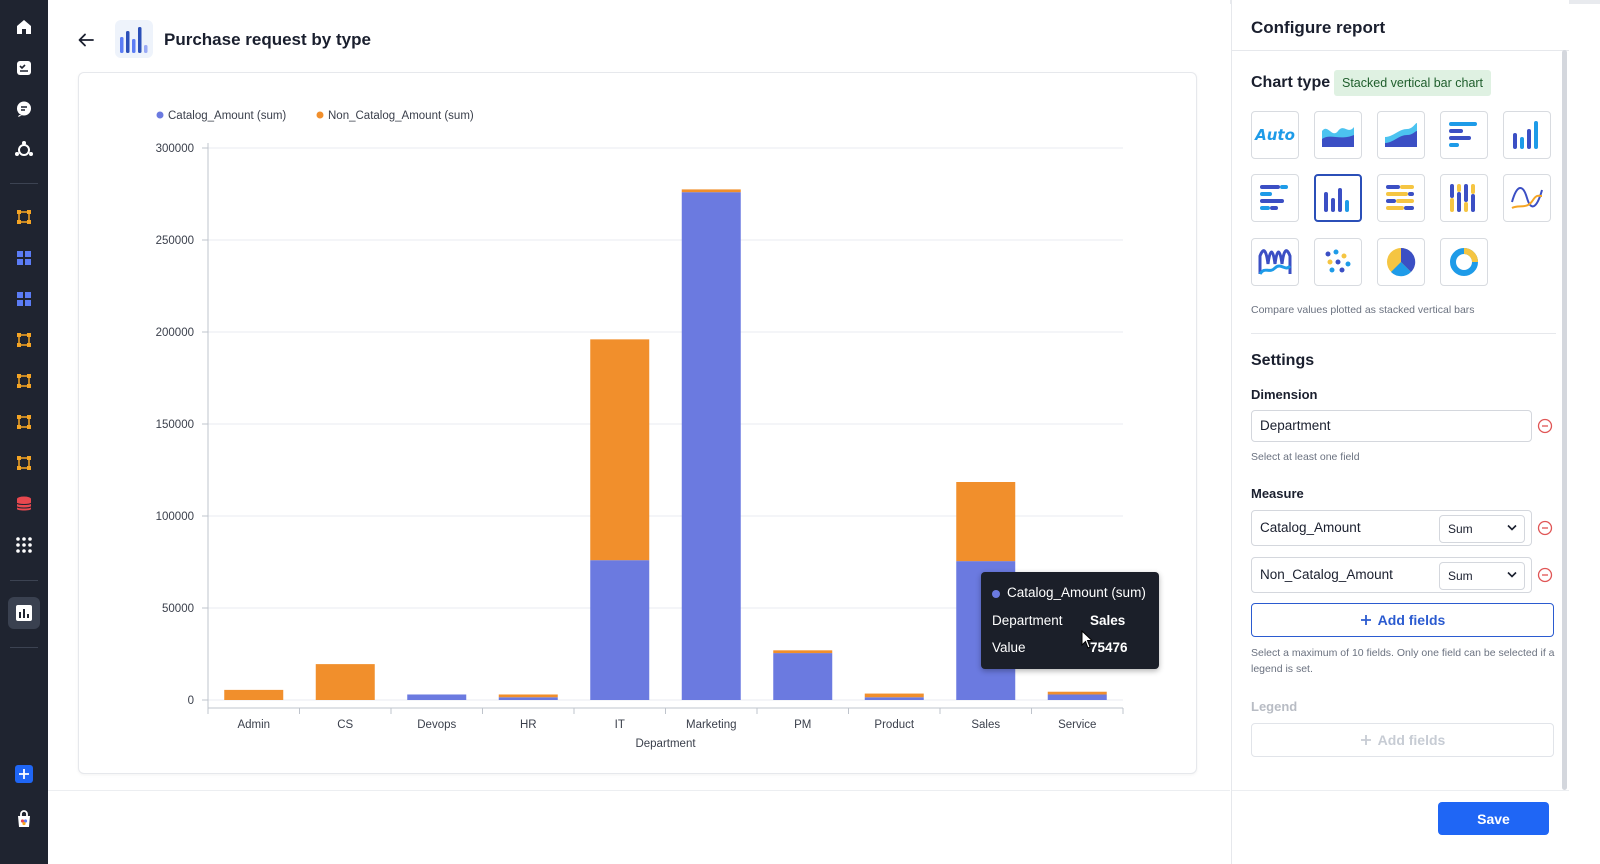 The height and width of the screenshot is (864, 1600). Describe the element at coordinates (1464, 262) in the screenshot. I see `chart-type-donut-icon` at that location.